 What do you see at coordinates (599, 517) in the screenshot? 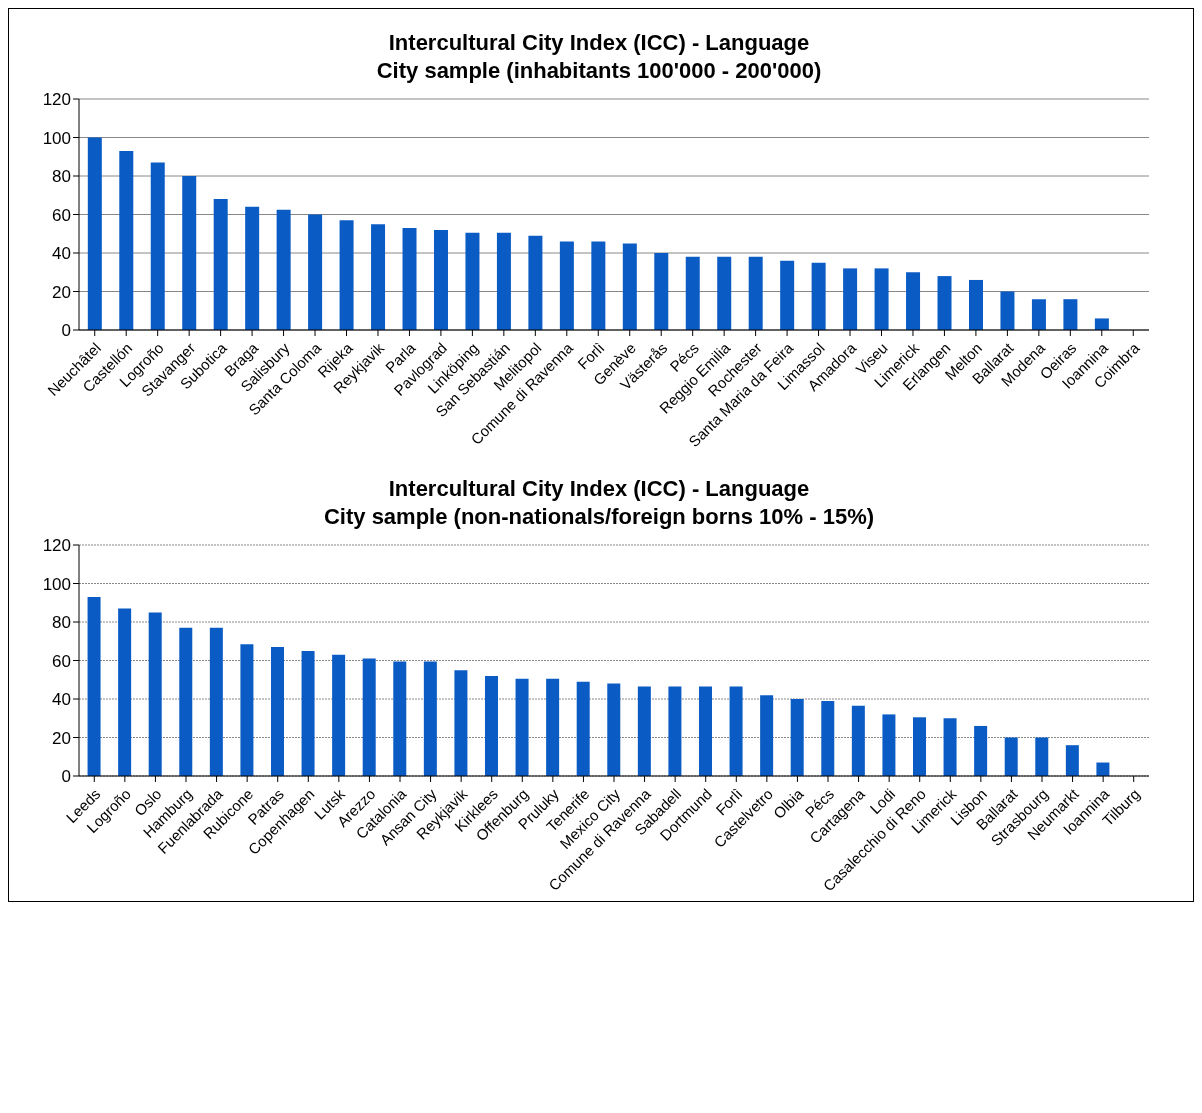
I see `chart-subtitle: City sample (non-nationals/foreign borns 10% - 15%)` at bounding box center [599, 517].